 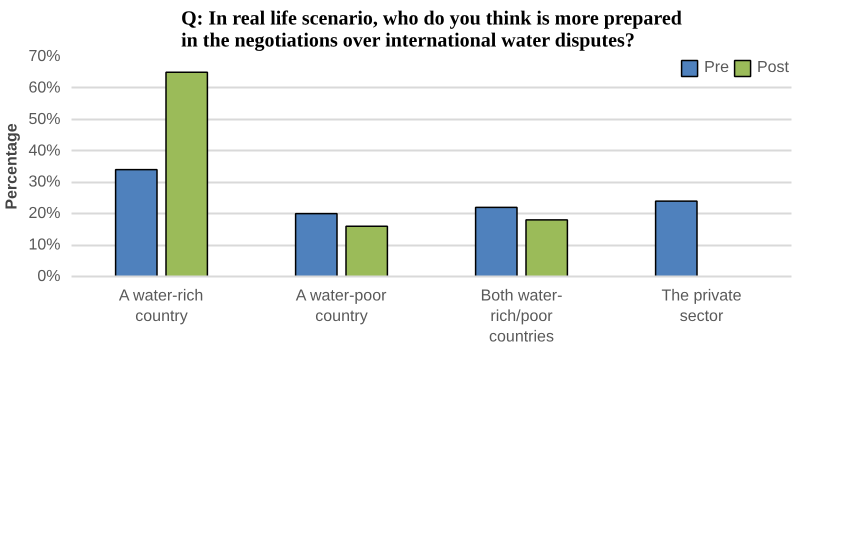 I want to click on x-tick-label: A water-rich country, so click(x=161, y=306).